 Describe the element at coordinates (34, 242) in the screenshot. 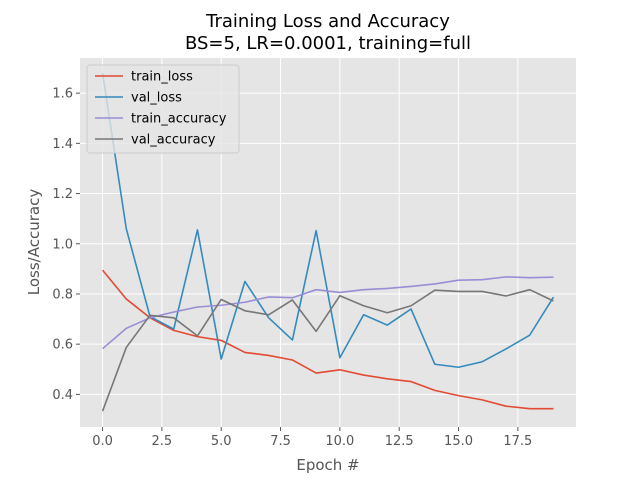

I see `y-axis-label: Loss/Accuracy` at that location.